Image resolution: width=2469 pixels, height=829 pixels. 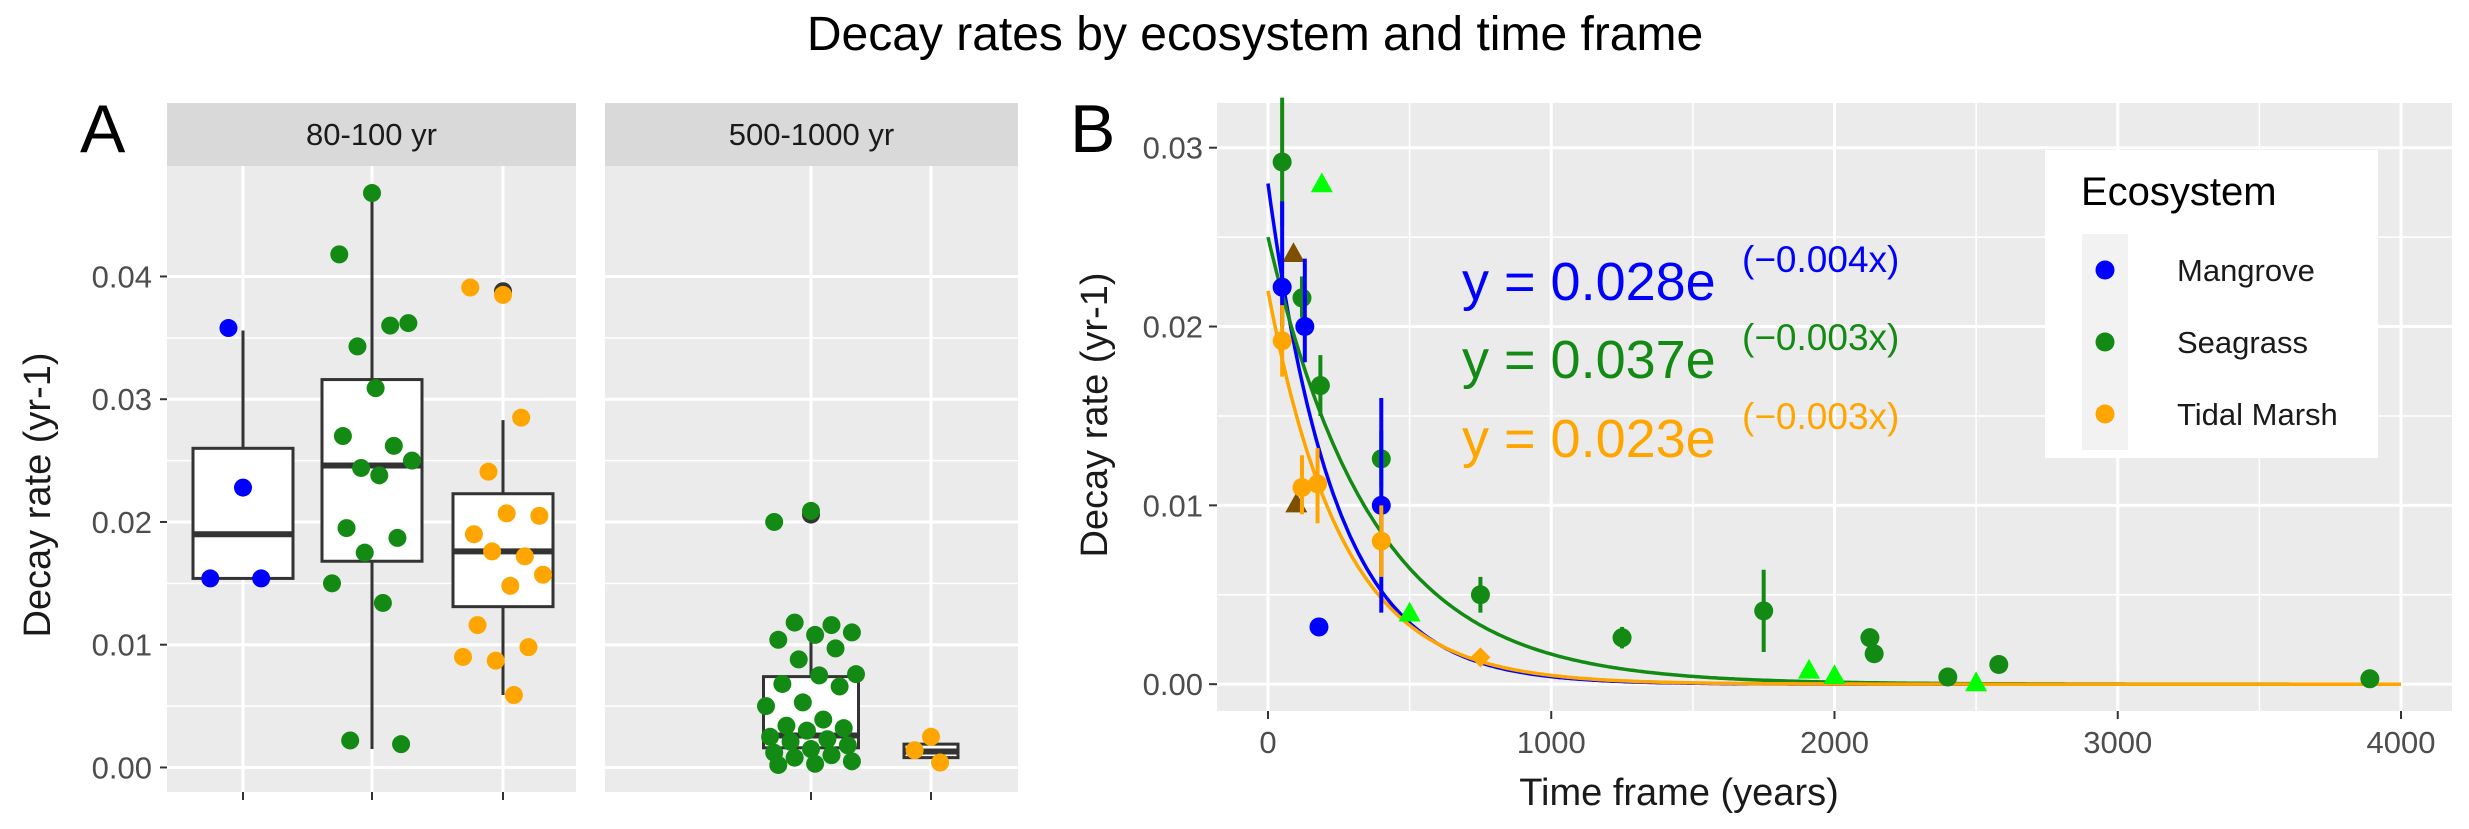 I want to click on equation-mangrove: y = 0.028e, so click(x=1589, y=282).